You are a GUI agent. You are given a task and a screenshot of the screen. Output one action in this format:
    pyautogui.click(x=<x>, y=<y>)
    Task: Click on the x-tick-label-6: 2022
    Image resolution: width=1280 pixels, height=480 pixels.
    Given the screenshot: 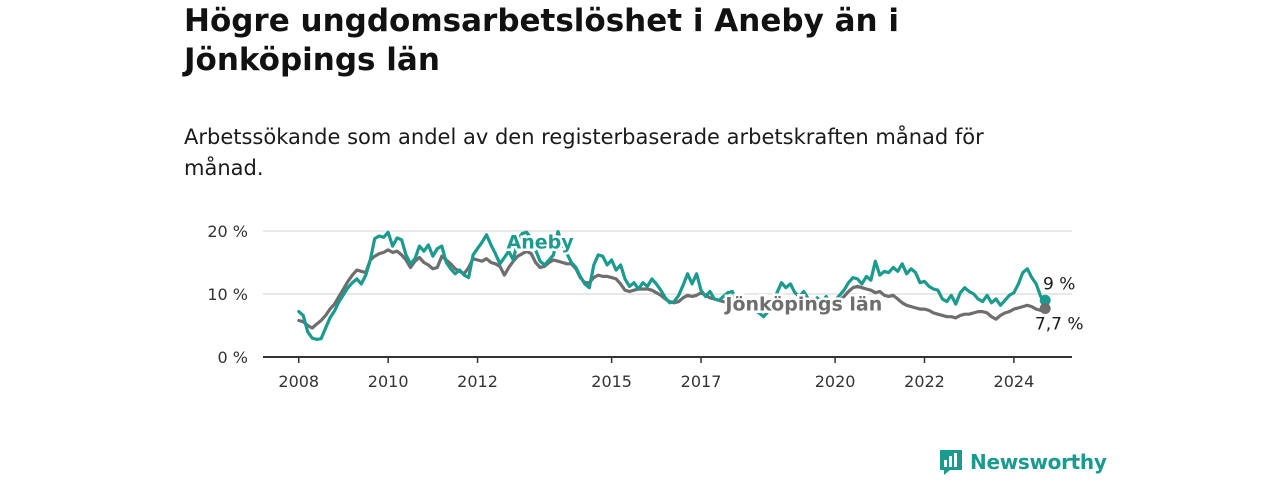 What is the action you would take?
    pyautogui.click(x=924, y=381)
    